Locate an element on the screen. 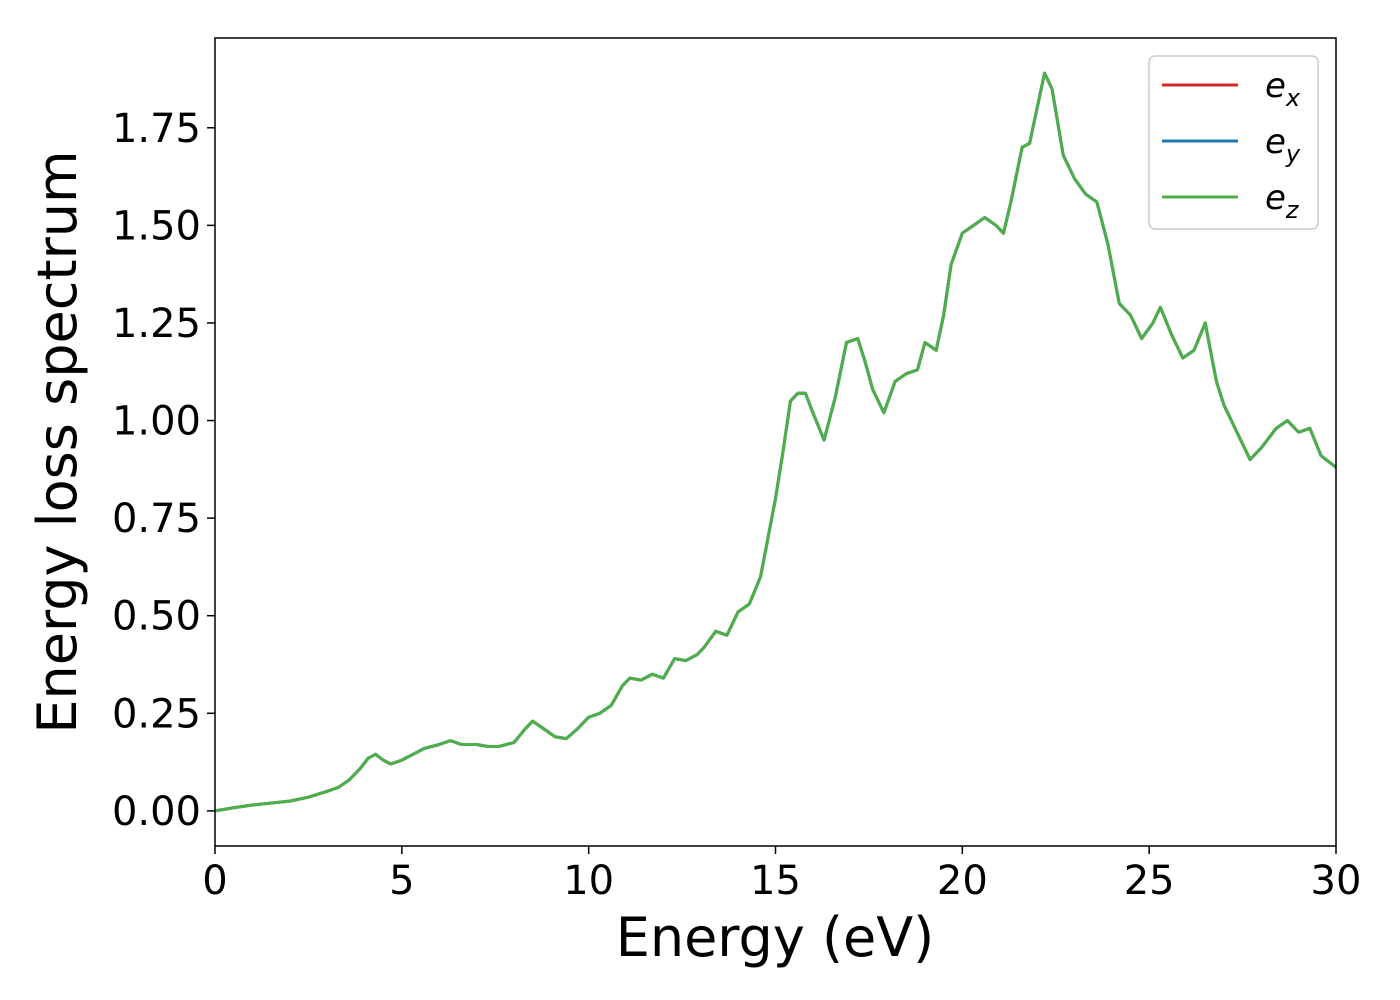 Image resolution: width=1400 pixels, height=1000 pixels. y-axis-ticks: 0.00 0.25 0.50 0.75 1.00 1.25 1.50 1.75 is located at coordinates (163, 470).